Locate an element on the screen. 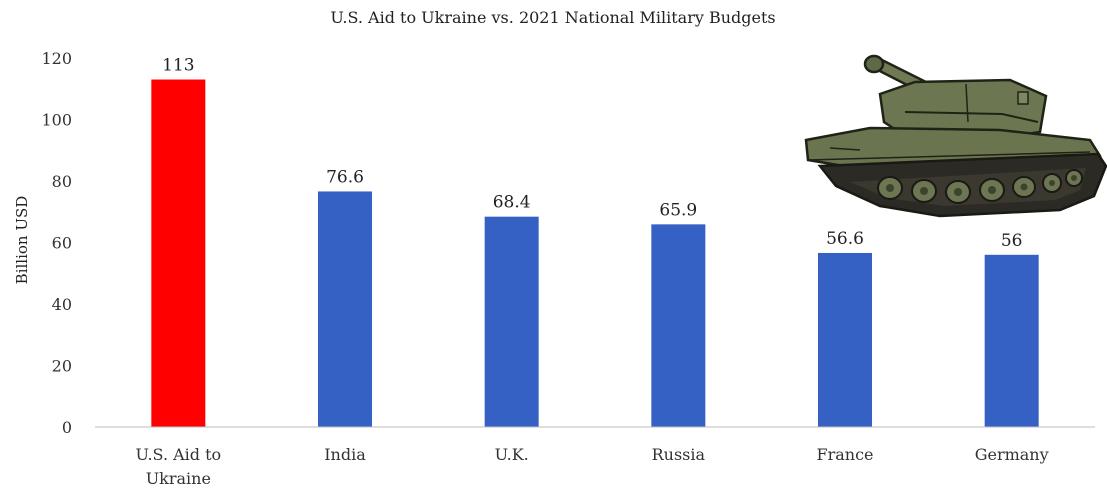  data-label: 56.6 is located at coordinates (845, 239).